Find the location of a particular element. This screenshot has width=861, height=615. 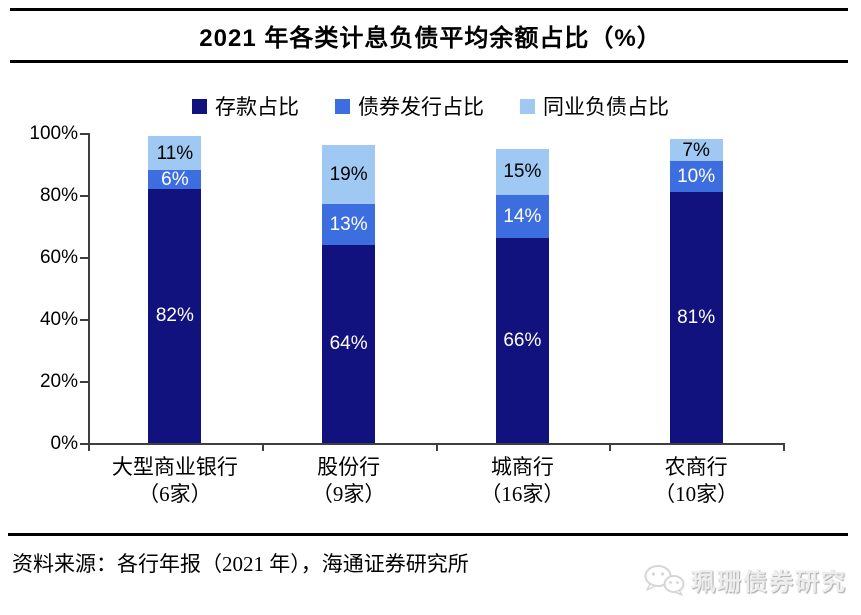

bar-value-label: 7% is located at coordinates (696, 150).